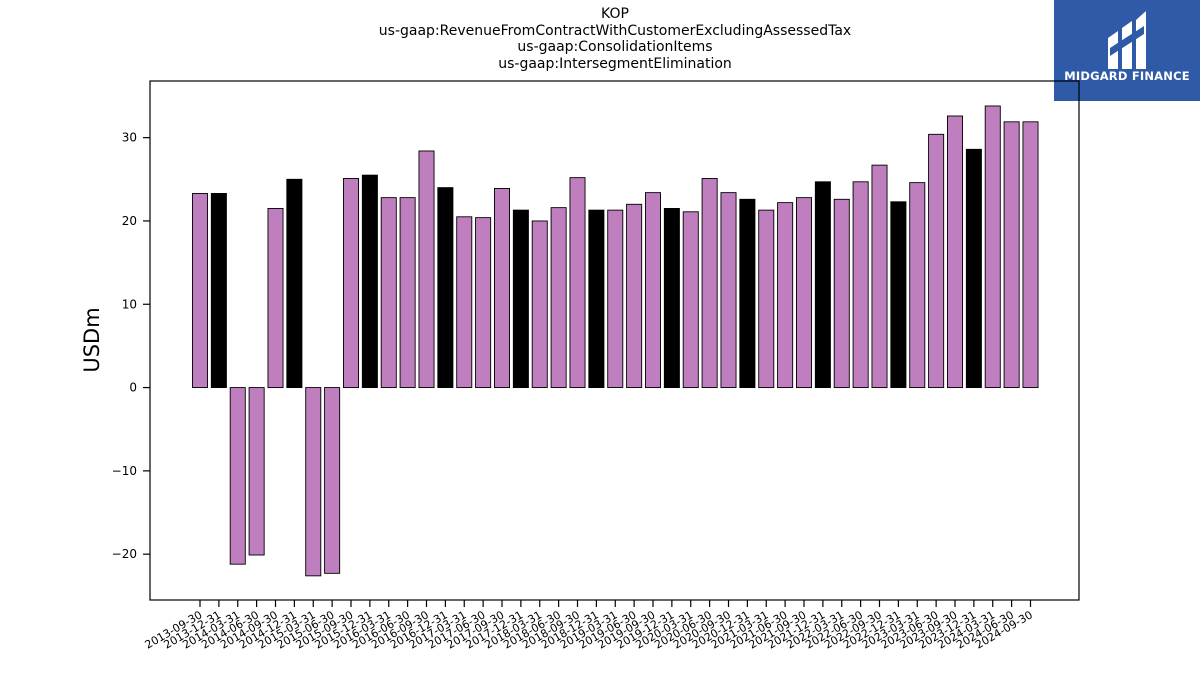  What do you see at coordinates (129, 138) in the screenshot?
I see `y-tick-label: 30` at bounding box center [129, 138].